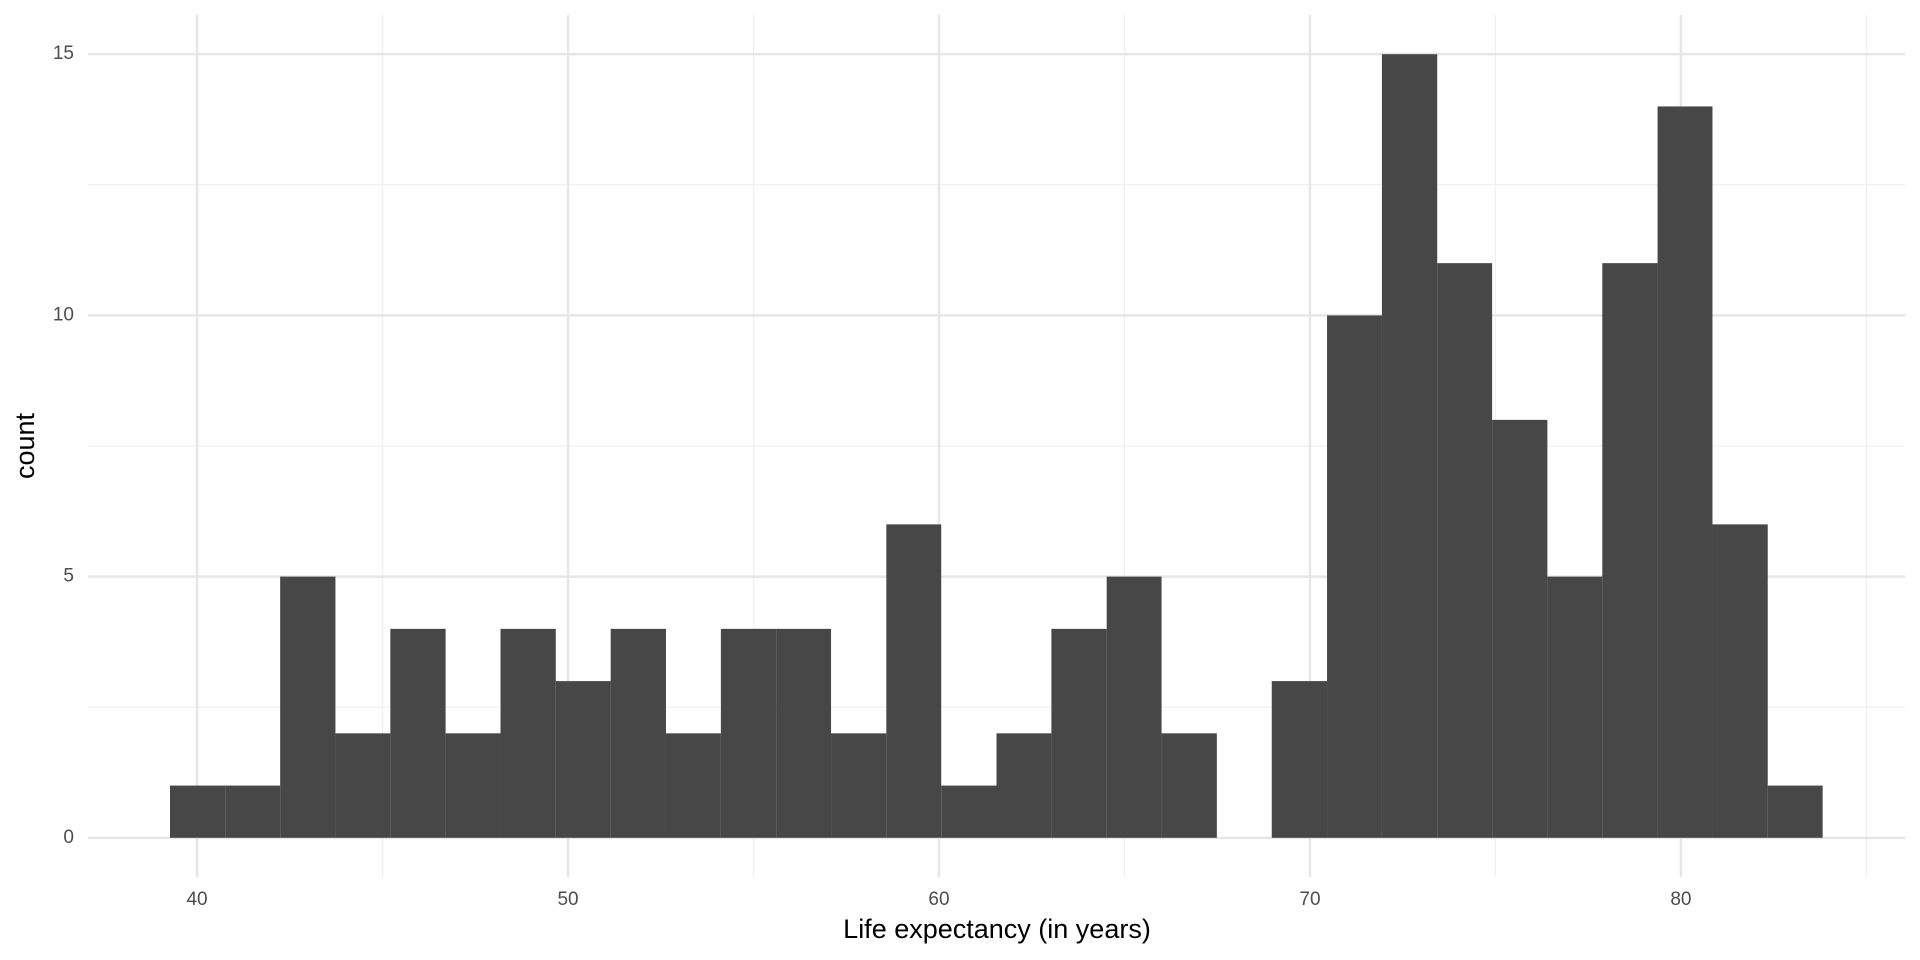  Describe the element at coordinates (63, 53) in the screenshot. I see `y-tick-label: 15` at that location.